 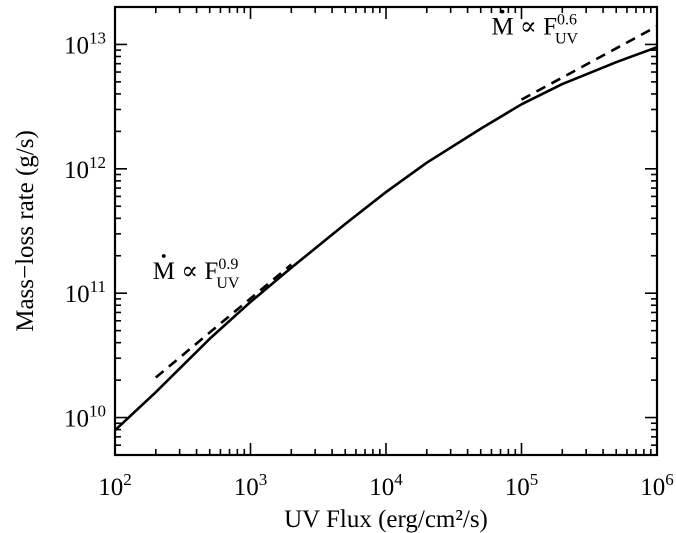 I want to click on x-tick-label: 10², so click(x=115, y=485).